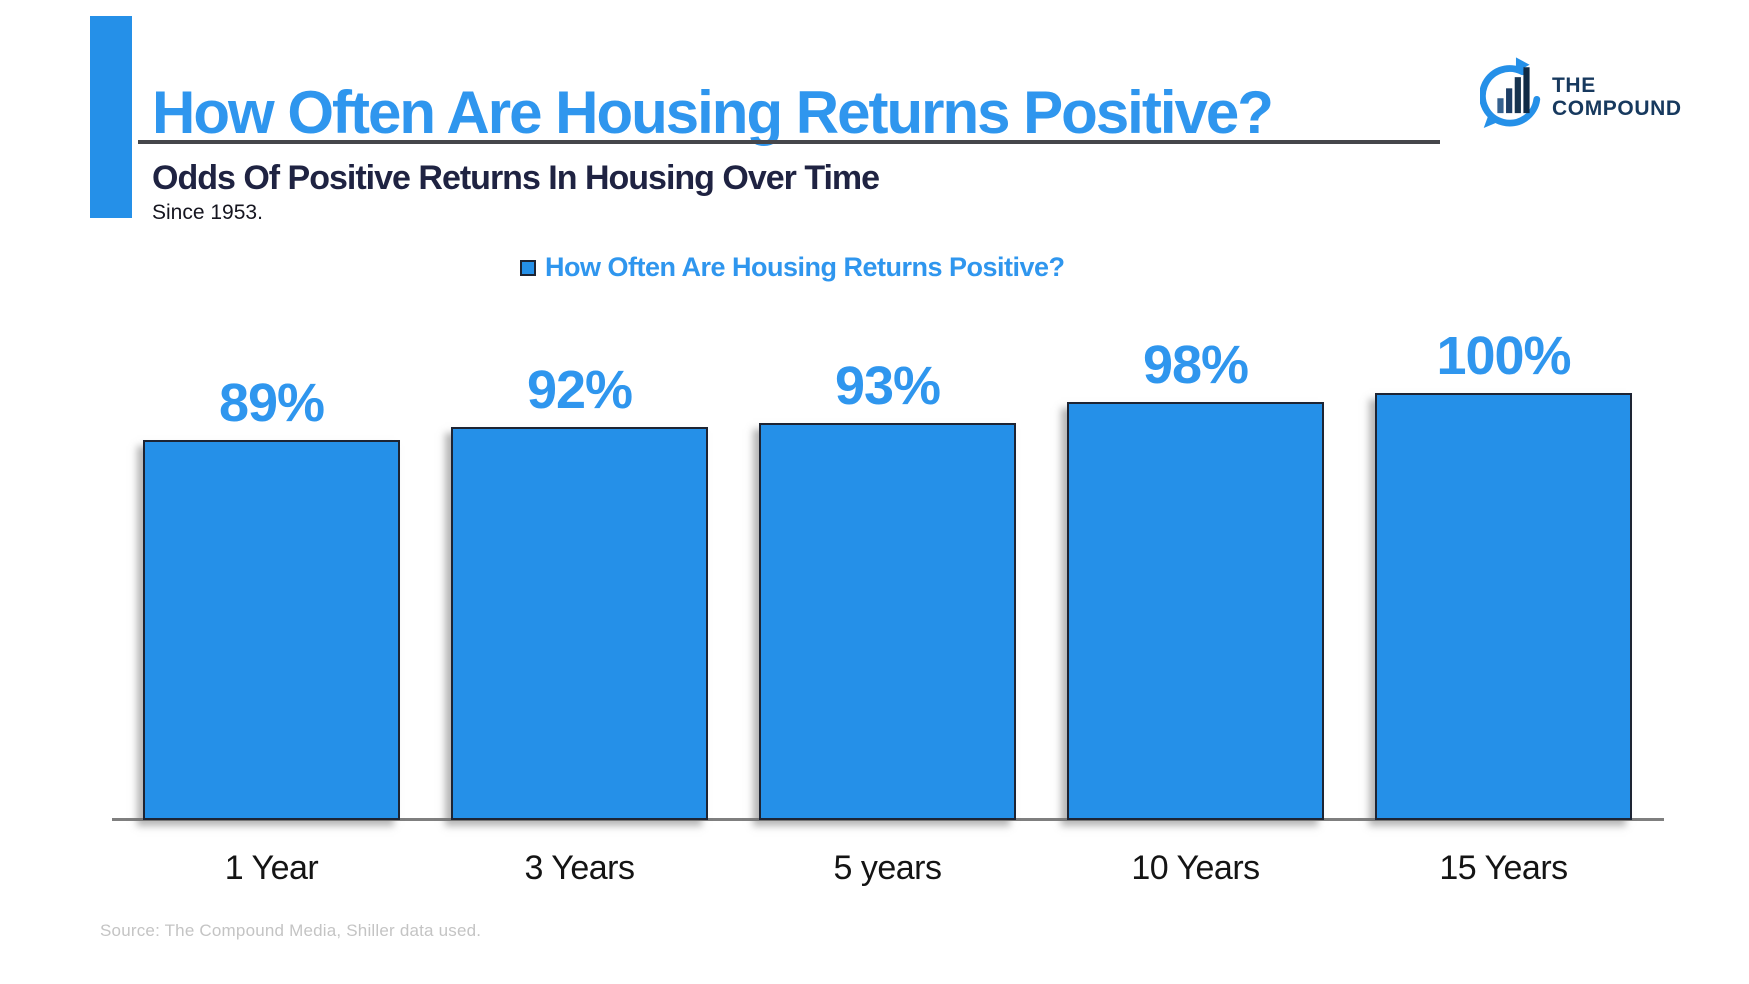  I want to click on bar-value-label: 92%, so click(579, 390).